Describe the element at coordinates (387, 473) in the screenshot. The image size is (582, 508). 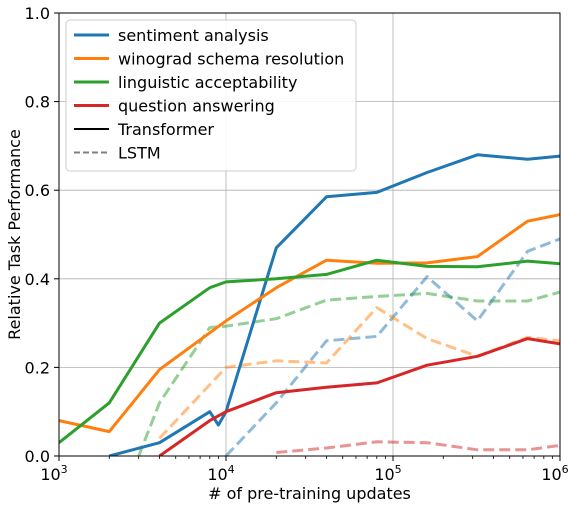
I see `x-tick-label: 10⁵` at that location.